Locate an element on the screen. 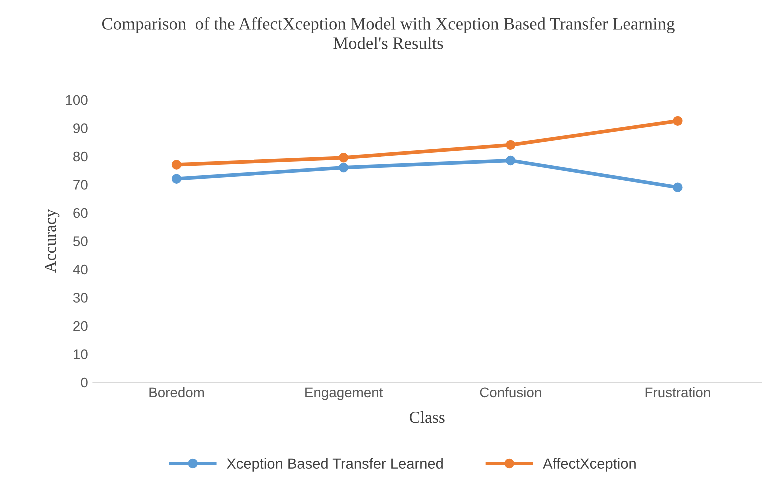 This screenshot has width=777, height=500. y-tick-label: 90 is located at coordinates (81, 129).